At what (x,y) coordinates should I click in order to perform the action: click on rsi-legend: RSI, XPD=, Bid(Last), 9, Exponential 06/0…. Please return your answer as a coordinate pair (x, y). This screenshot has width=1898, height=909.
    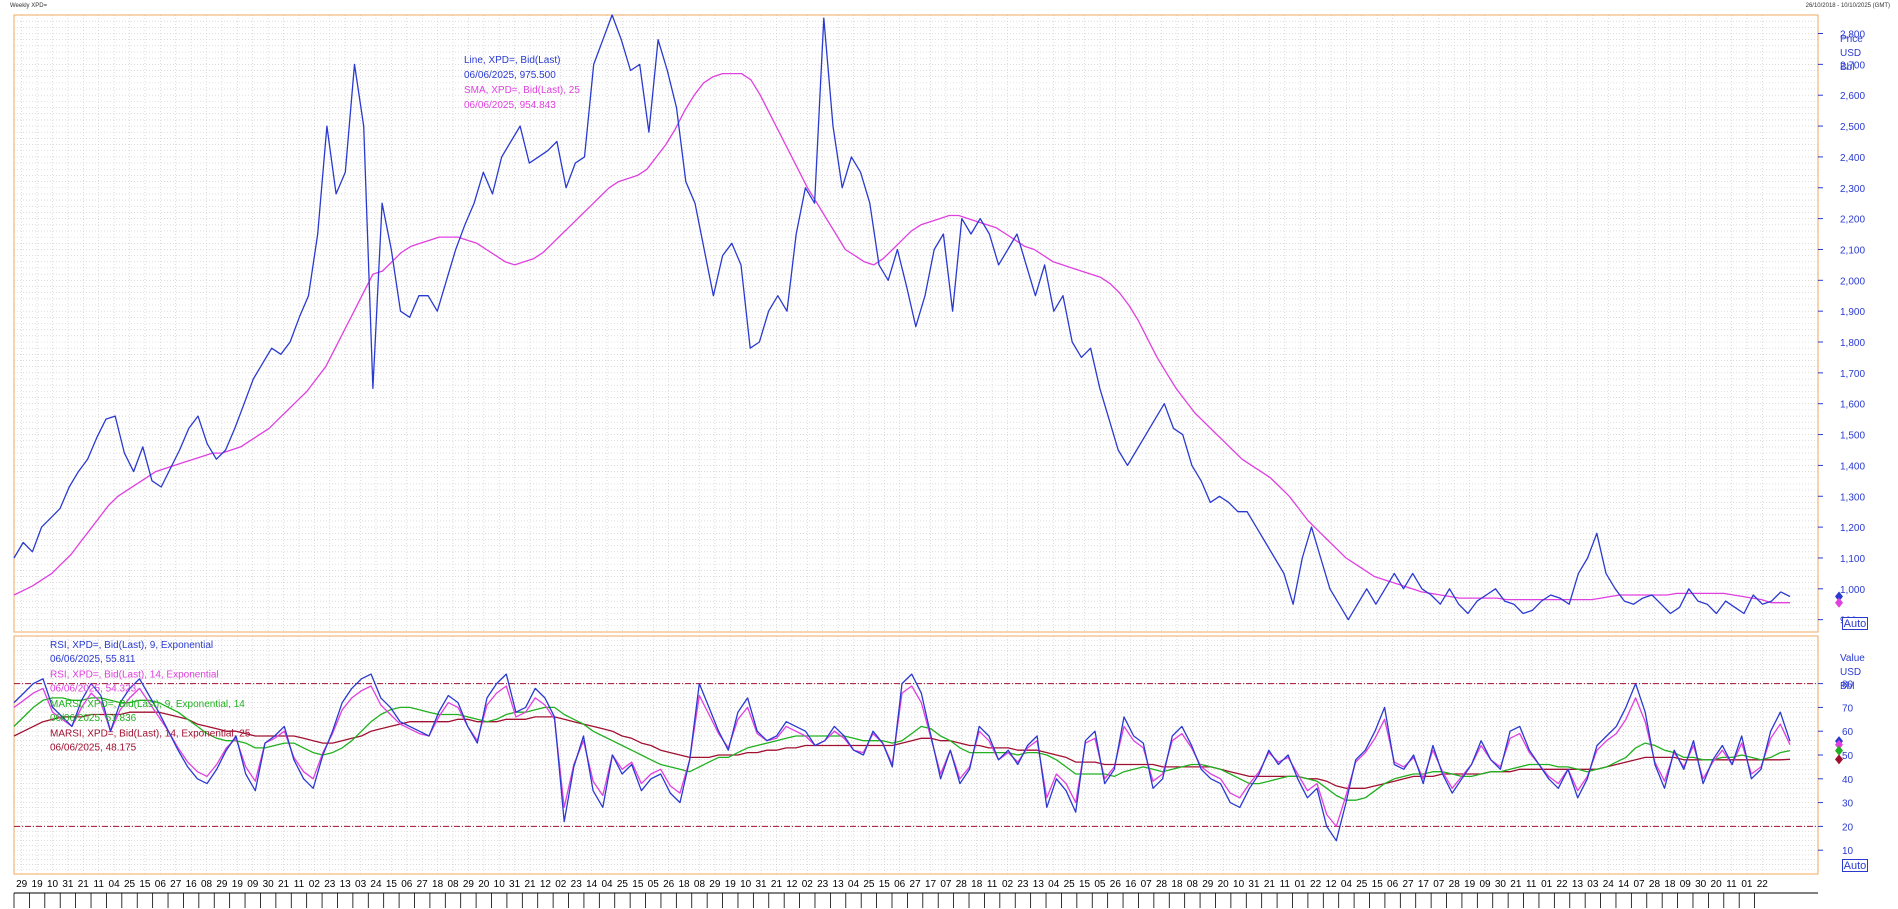
    Looking at the image, I should click on (150, 697).